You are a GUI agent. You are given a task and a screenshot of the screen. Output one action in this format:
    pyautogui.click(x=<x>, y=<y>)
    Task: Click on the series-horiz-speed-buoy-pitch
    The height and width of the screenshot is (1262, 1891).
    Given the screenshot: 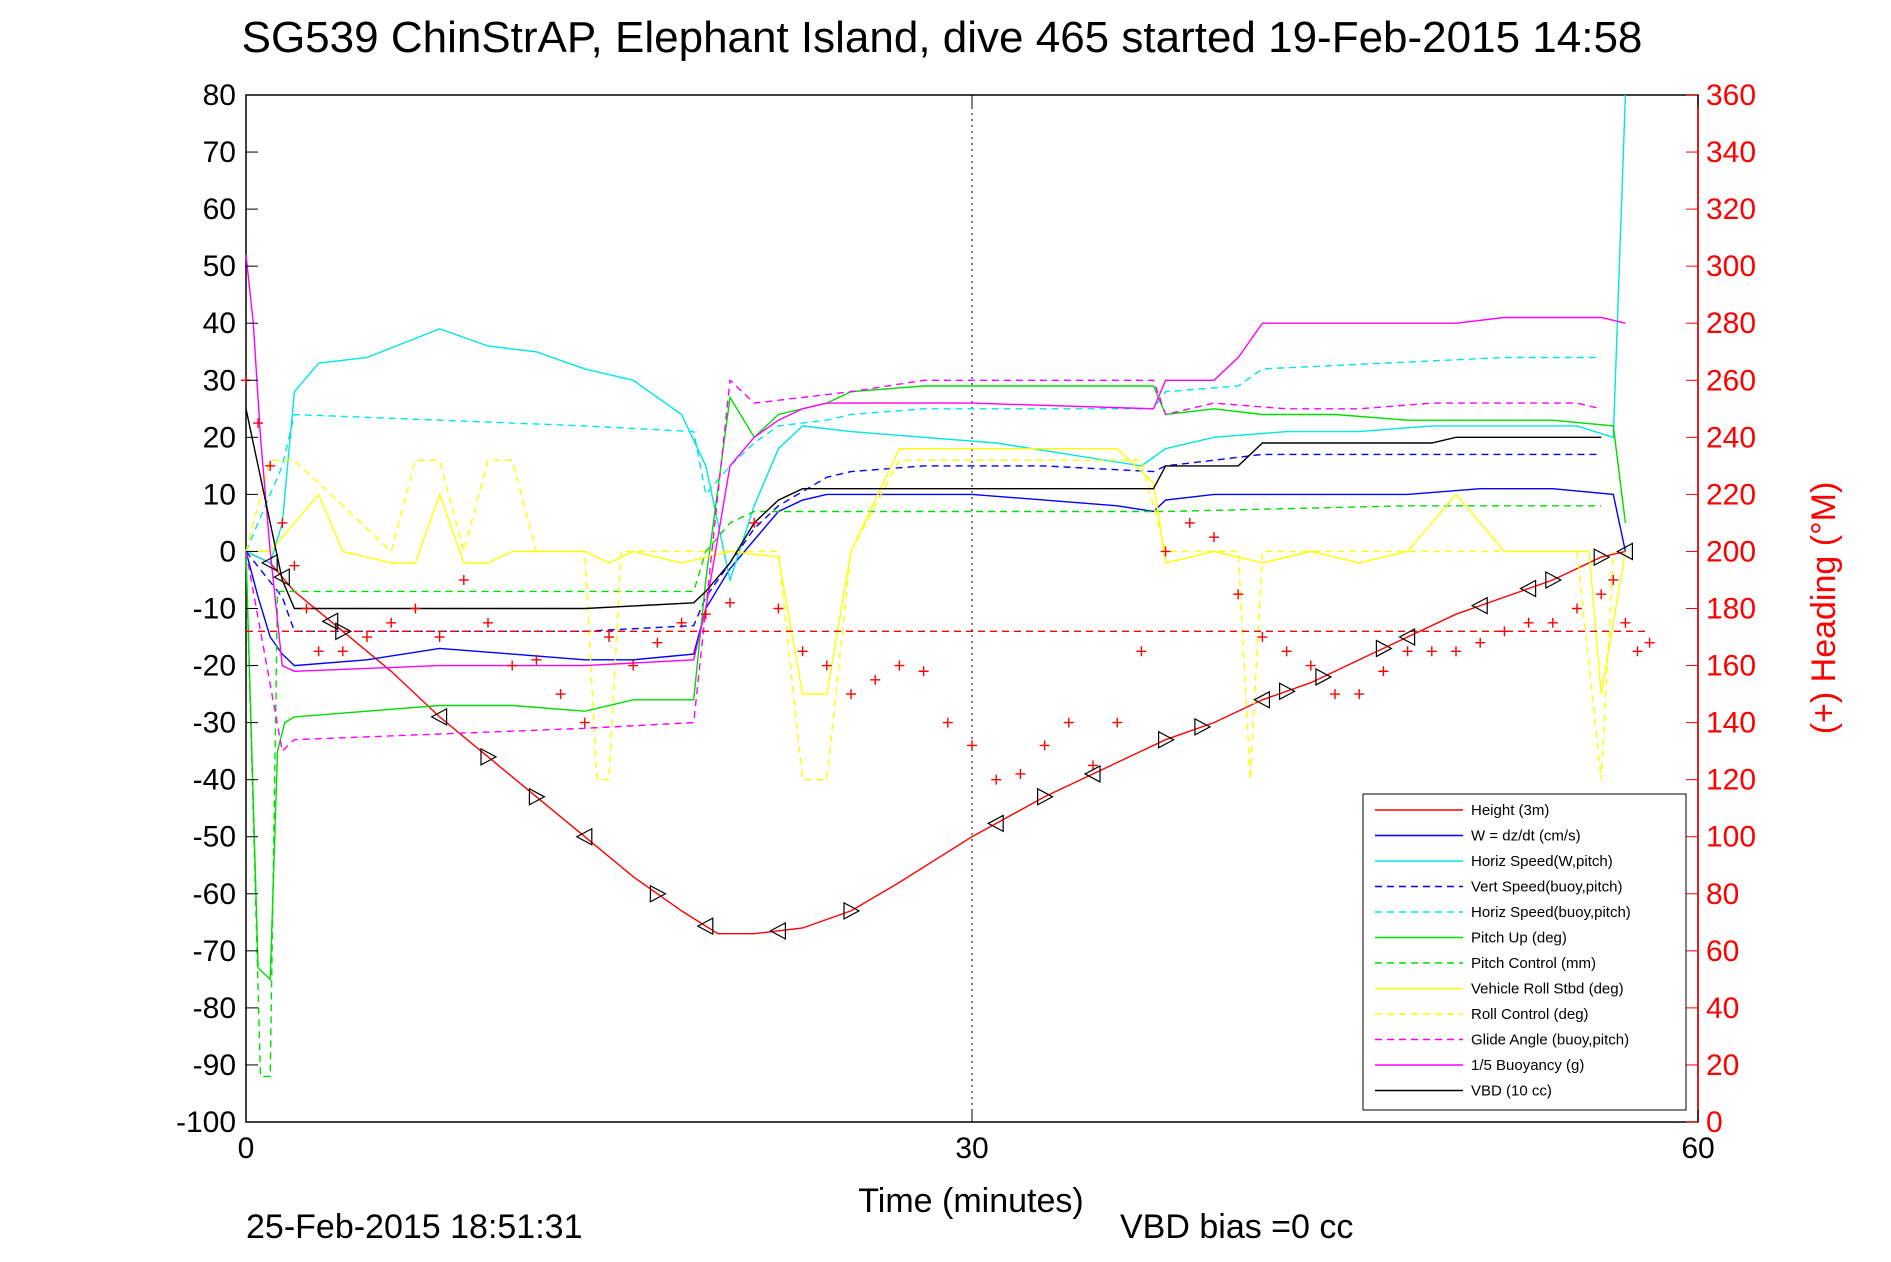 What is the action you would take?
    pyautogui.click(x=923, y=454)
    